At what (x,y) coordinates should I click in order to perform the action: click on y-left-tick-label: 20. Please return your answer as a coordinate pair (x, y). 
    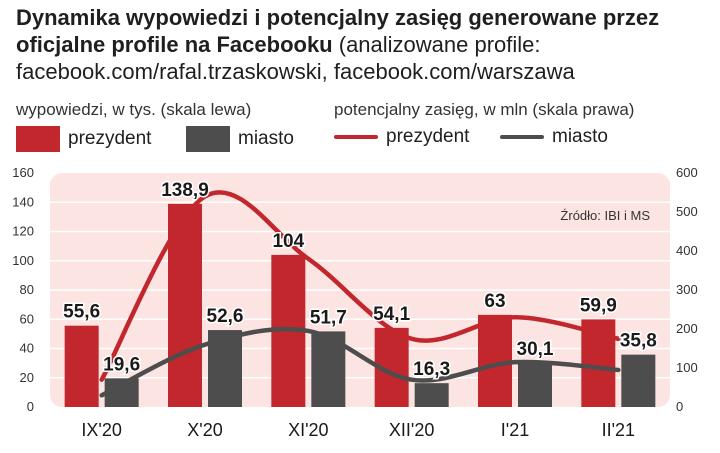
    Looking at the image, I should click on (27, 377).